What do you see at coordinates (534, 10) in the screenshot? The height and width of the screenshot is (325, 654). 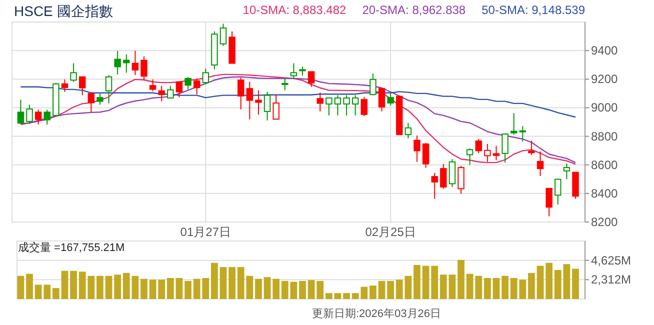 I see `text: 50-SMA: 9,148.539` at bounding box center [534, 10].